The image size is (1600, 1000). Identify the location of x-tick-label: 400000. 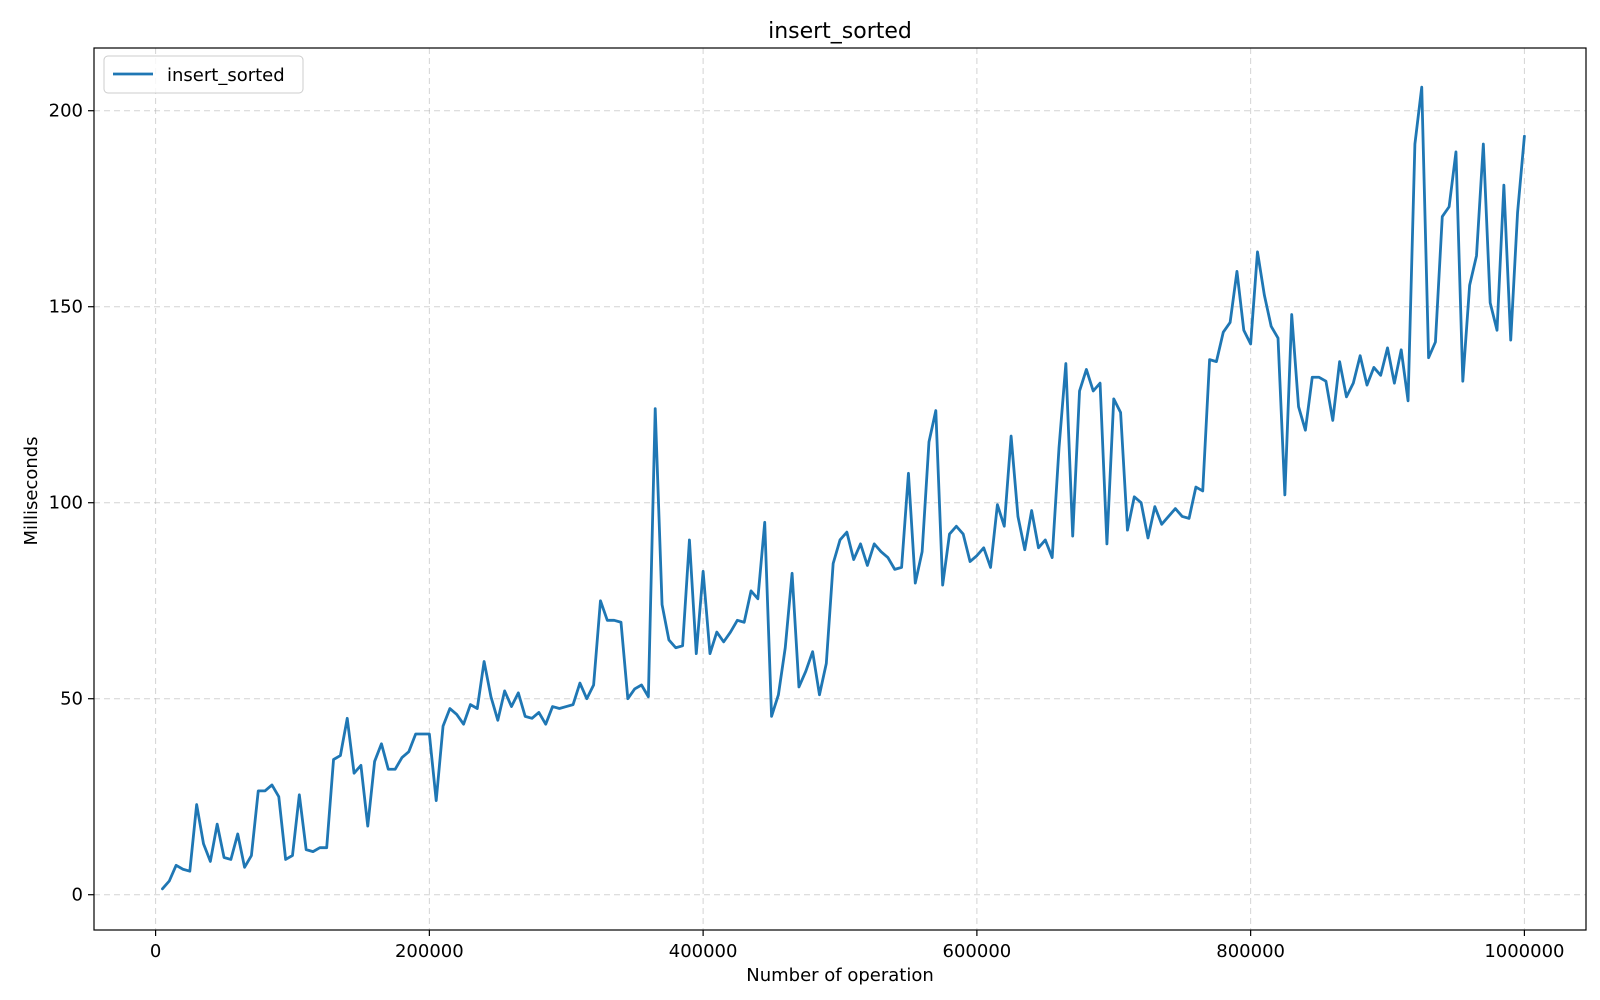
(703, 951).